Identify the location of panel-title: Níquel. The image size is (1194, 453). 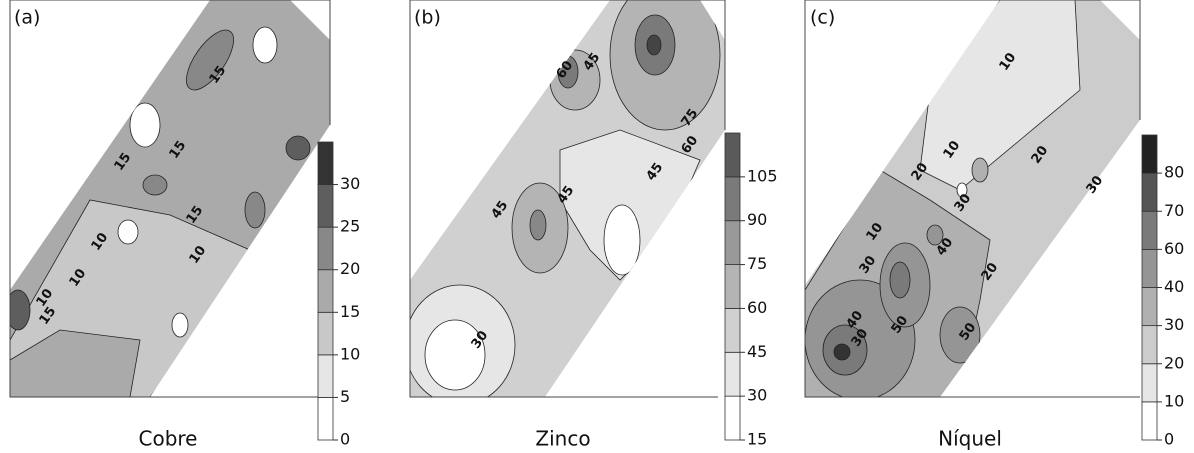
(970, 439).